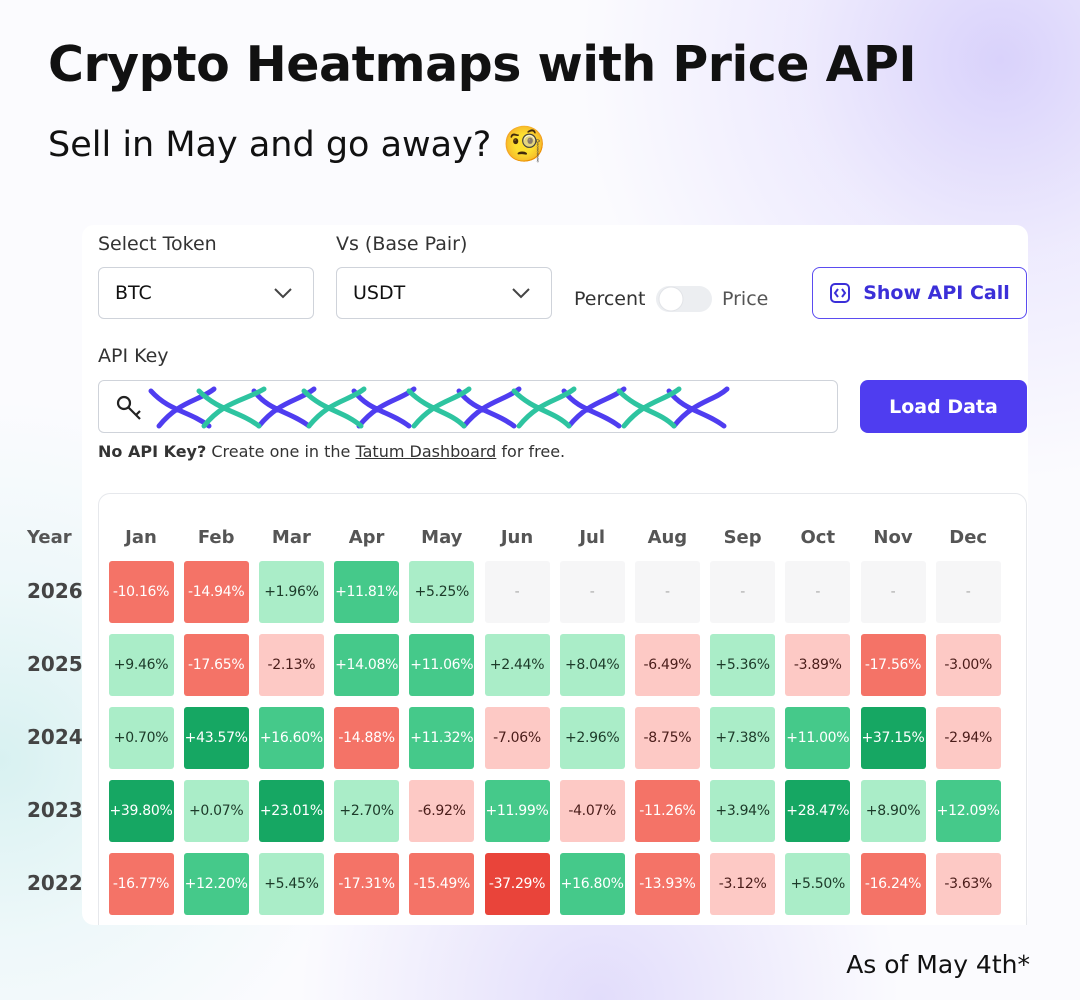  What do you see at coordinates (141, 665) in the screenshot?
I see `heat-cell: +9.46%` at bounding box center [141, 665].